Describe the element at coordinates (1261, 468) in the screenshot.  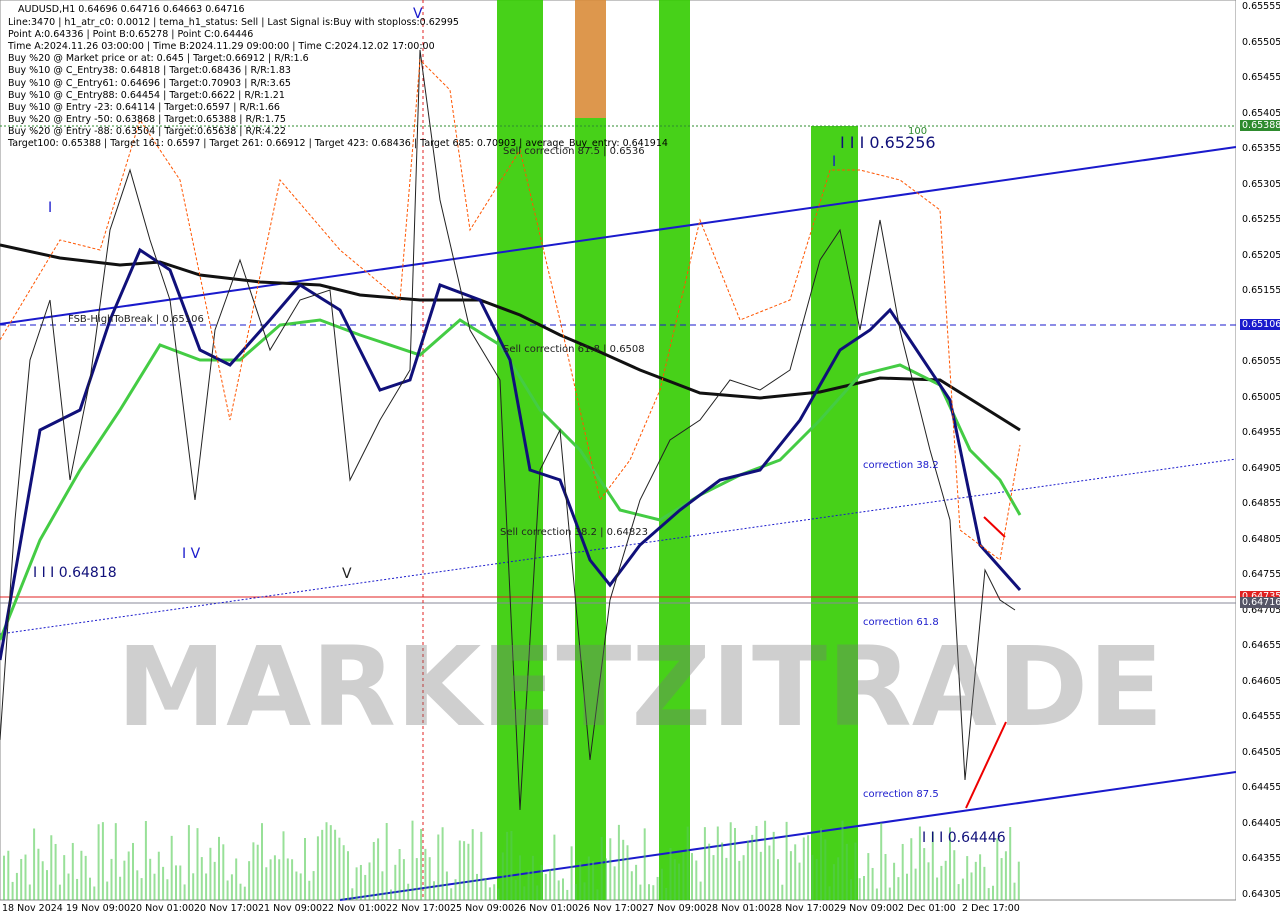
I see `price-label: 0.64905` at that location.